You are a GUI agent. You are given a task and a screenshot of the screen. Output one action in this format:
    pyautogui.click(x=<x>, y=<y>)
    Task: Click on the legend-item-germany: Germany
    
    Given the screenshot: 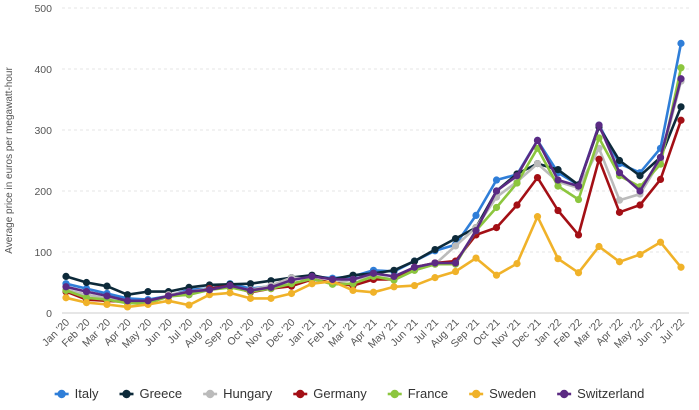 What is the action you would take?
    pyautogui.click(x=330, y=393)
    